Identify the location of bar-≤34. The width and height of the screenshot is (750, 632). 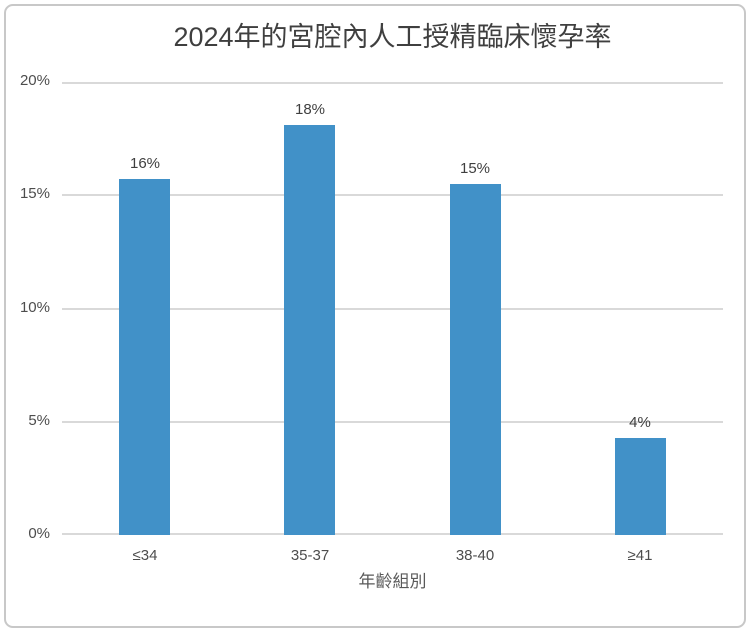
(144, 357).